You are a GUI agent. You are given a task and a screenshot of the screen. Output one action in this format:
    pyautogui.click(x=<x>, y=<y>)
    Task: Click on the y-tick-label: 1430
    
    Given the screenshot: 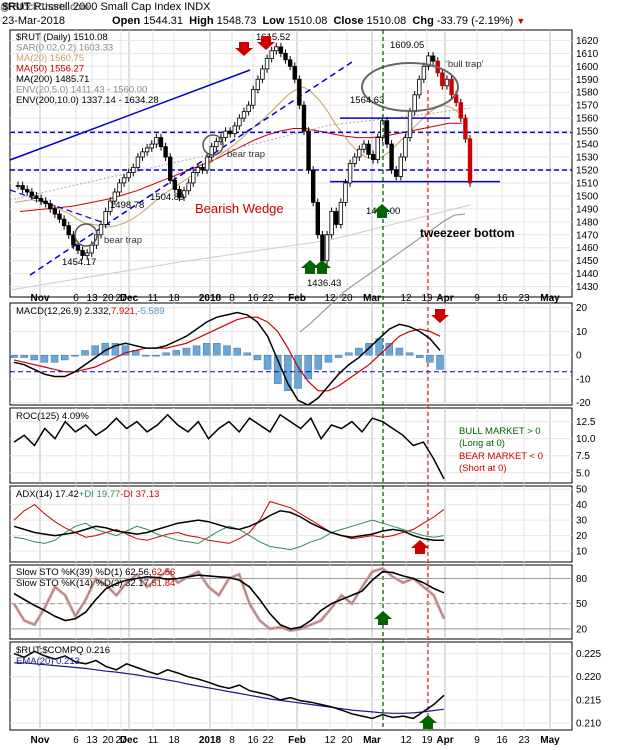 What is the action you would take?
    pyautogui.click(x=587, y=287)
    